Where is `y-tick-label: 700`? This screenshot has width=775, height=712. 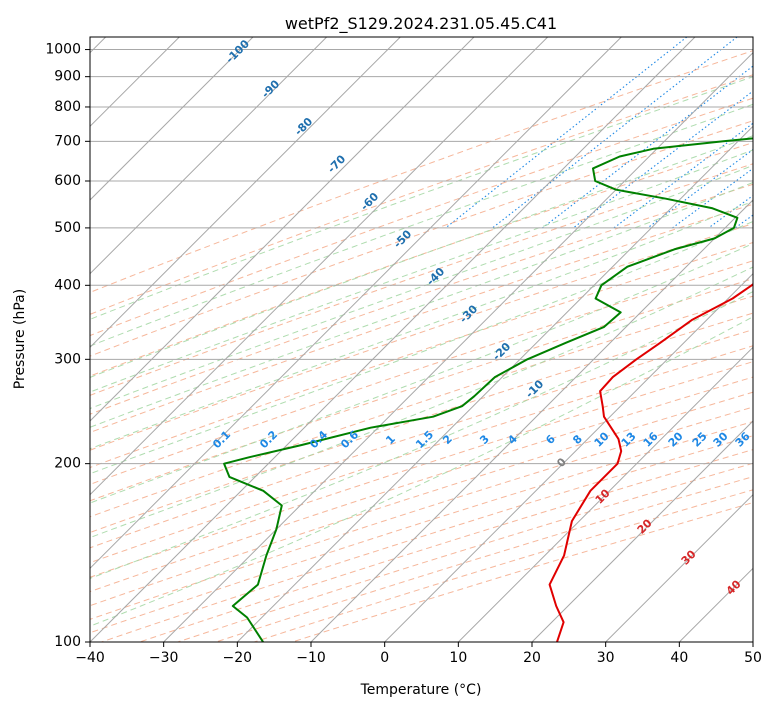
y-tick-label: 700 is located at coordinates (67, 141).